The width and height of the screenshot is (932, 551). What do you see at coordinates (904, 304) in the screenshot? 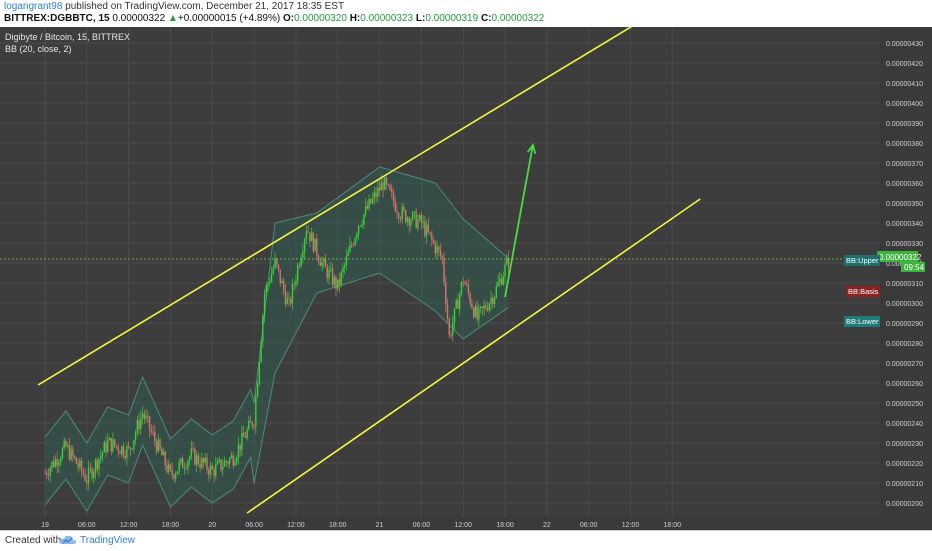
I see `y-tick-label: 0.00000300` at bounding box center [904, 304].